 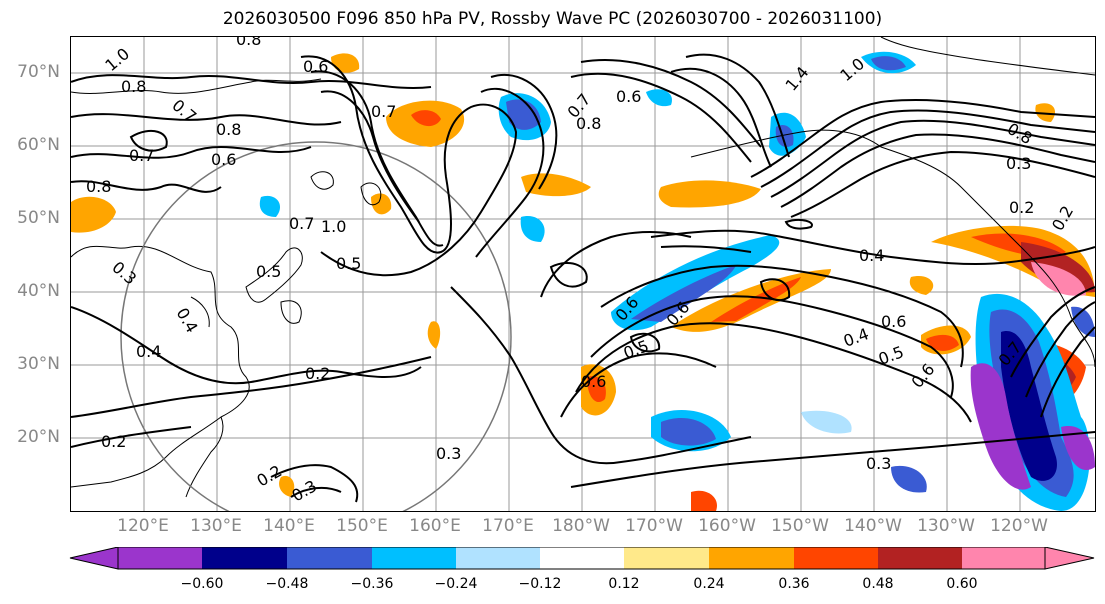 I want to click on lon-label-170w: 170°W, so click(x=654, y=526).